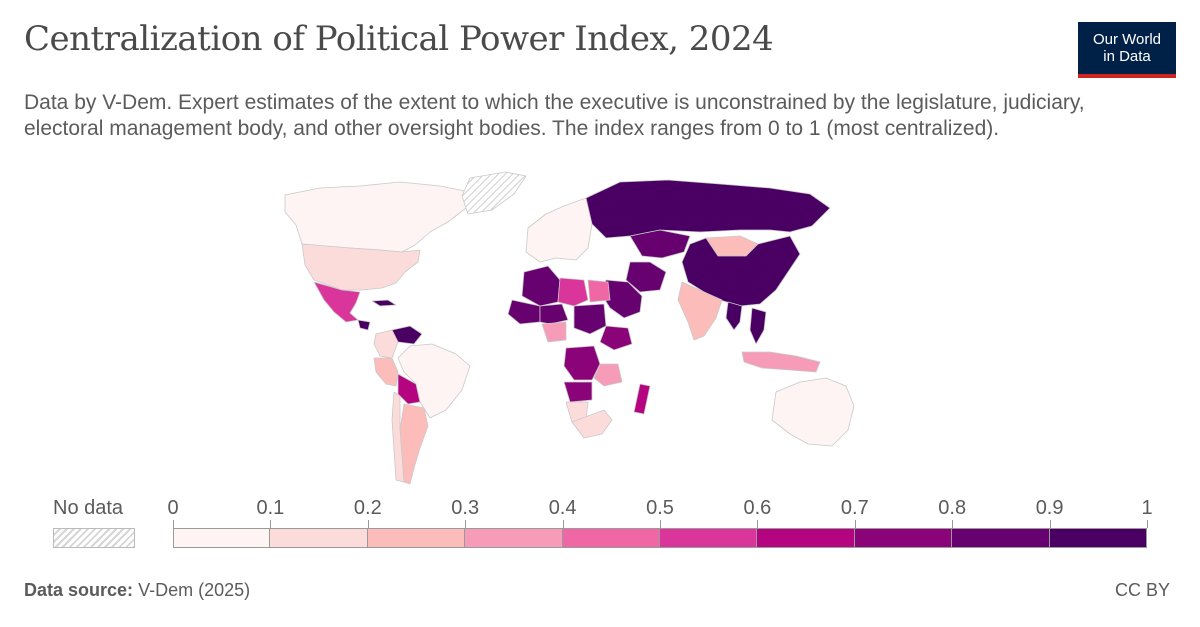 This screenshot has width=1200, height=627. Describe the element at coordinates (384, 303) in the screenshot. I see `region-cuba` at that location.